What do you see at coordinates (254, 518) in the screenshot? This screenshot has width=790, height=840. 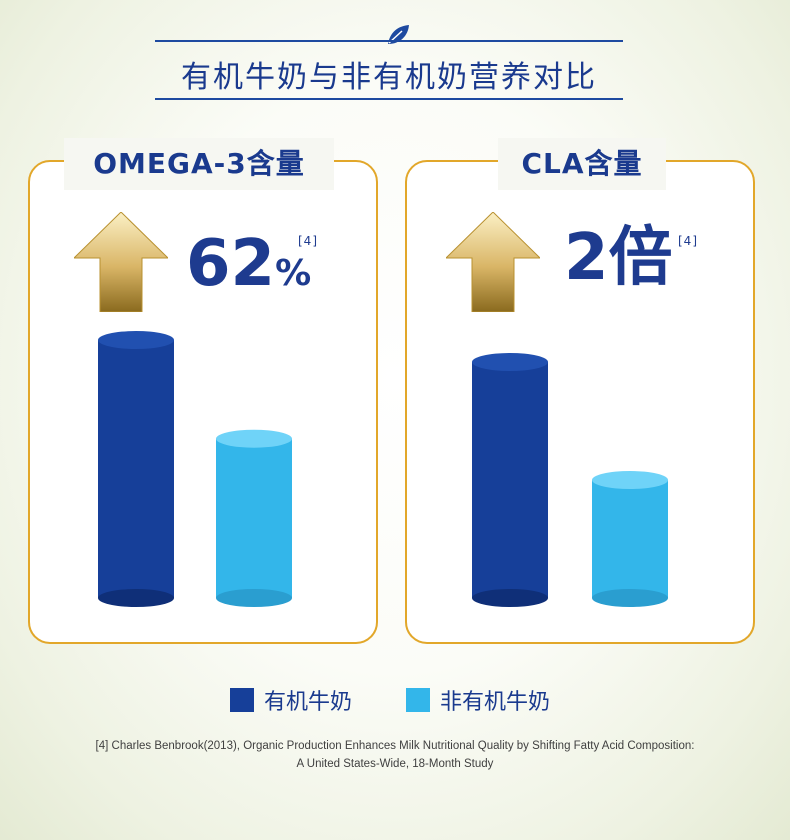 I see `omega3-bar-non-organic` at bounding box center [254, 518].